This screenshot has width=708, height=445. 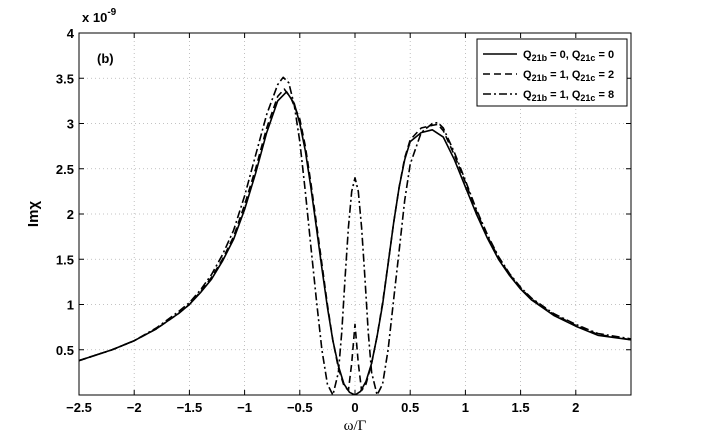 What do you see at coordinates (65, 259) in the screenshot?
I see `y-tick-label: 1.5` at bounding box center [65, 259].